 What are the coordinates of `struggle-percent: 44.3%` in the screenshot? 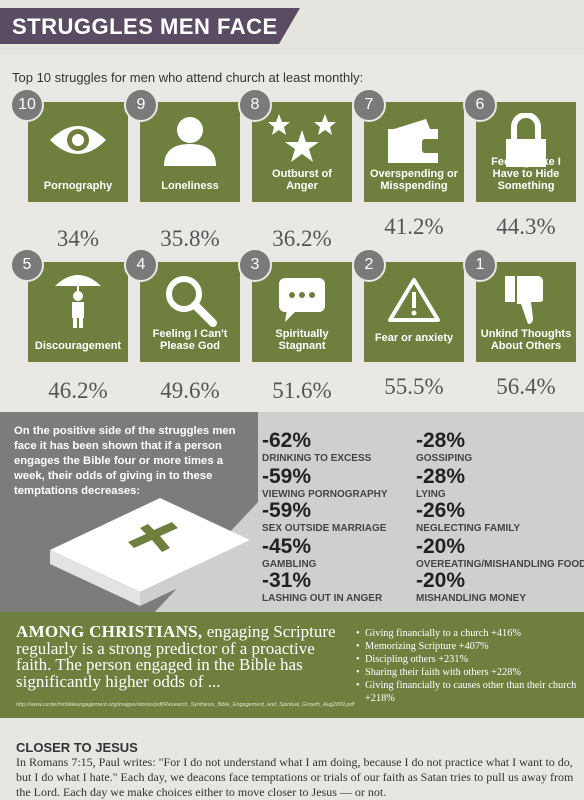 It's located at (526, 226).